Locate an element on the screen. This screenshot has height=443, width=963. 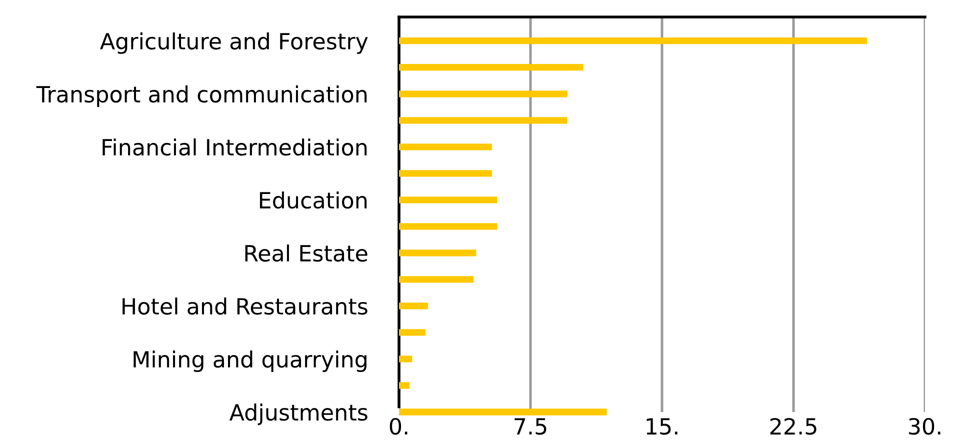
x-tick-label: 7.5 is located at coordinates (530, 426).